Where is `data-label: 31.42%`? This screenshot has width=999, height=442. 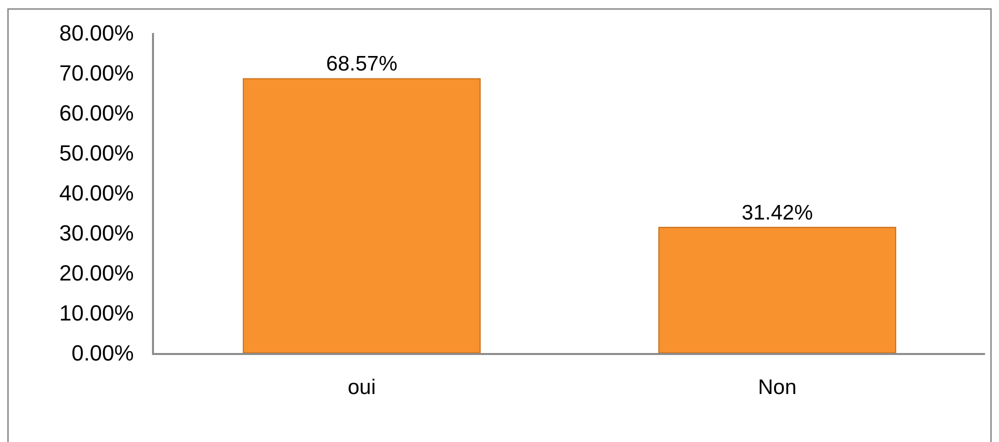 data-label: 31.42% is located at coordinates (777, 212).